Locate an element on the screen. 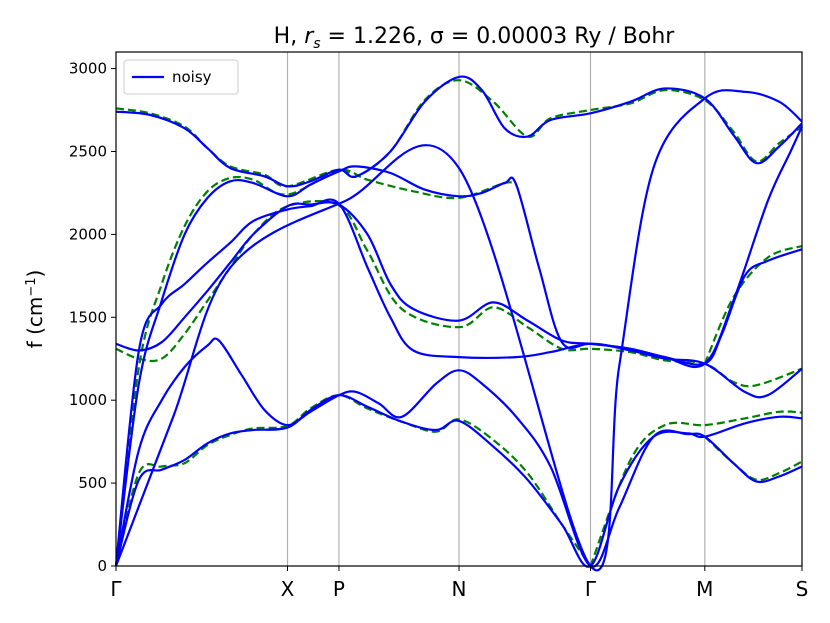 The width and height of the screenshot is (830, 623). legend-label-noisy: noisy is located at coordinates (192, 77).